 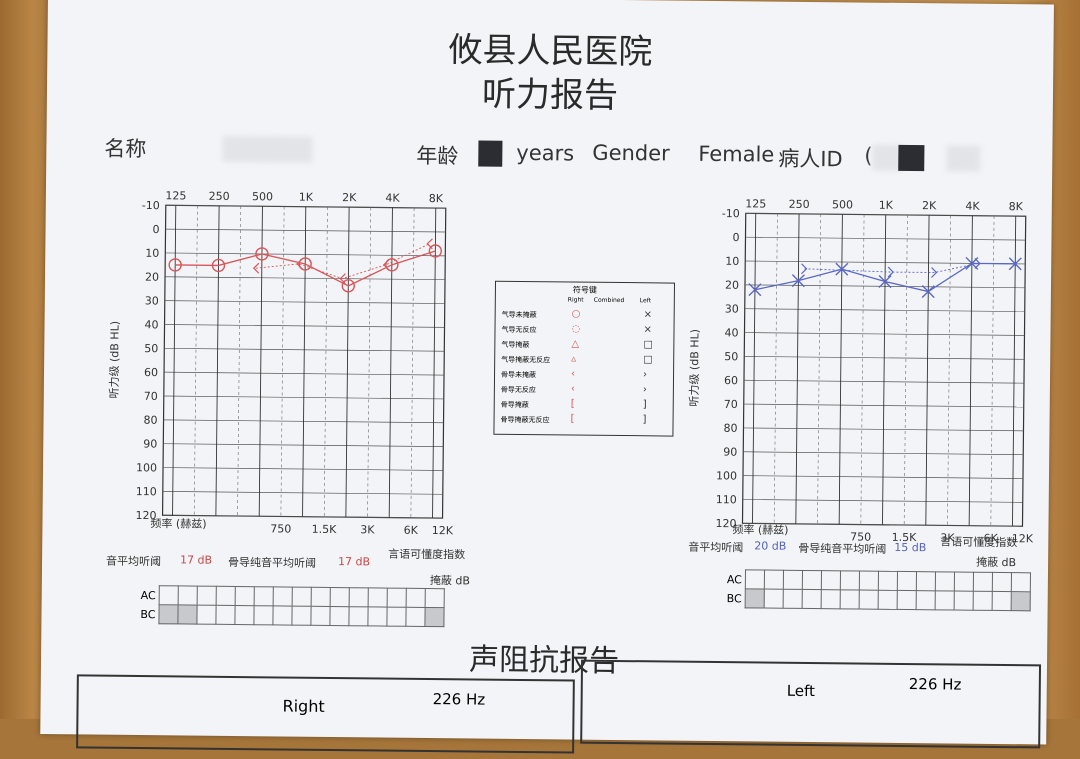 What do you see at coordinates (760, 530) in the screenshot?
I see `left-xlabel: 频率 (赫兹)` at bounding box center [760, 530].